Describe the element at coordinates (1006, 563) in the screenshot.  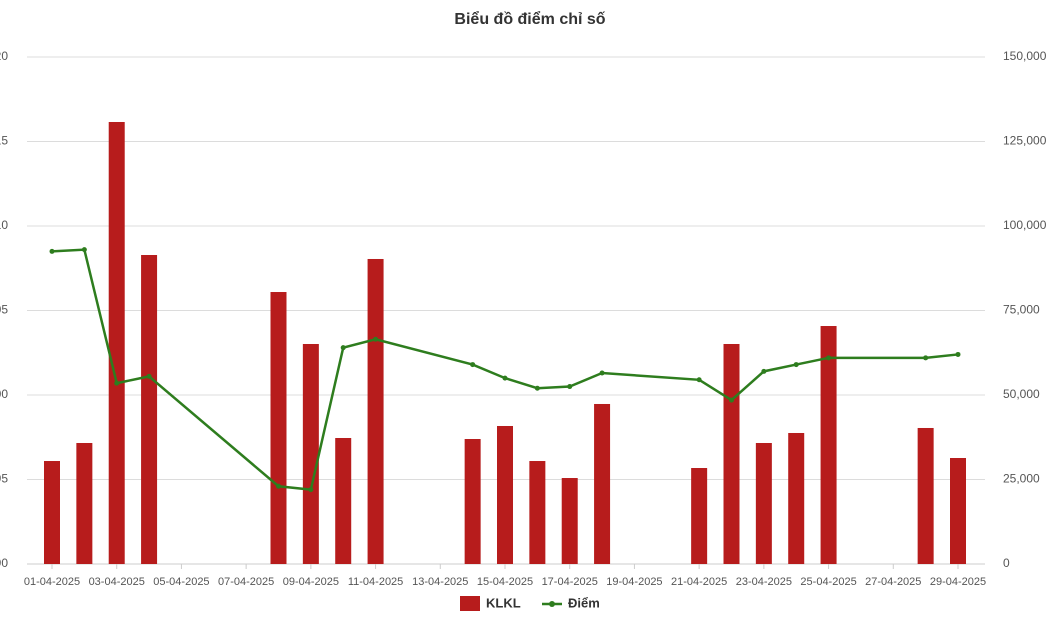
I see `y2-tick-label: 0` at that location.